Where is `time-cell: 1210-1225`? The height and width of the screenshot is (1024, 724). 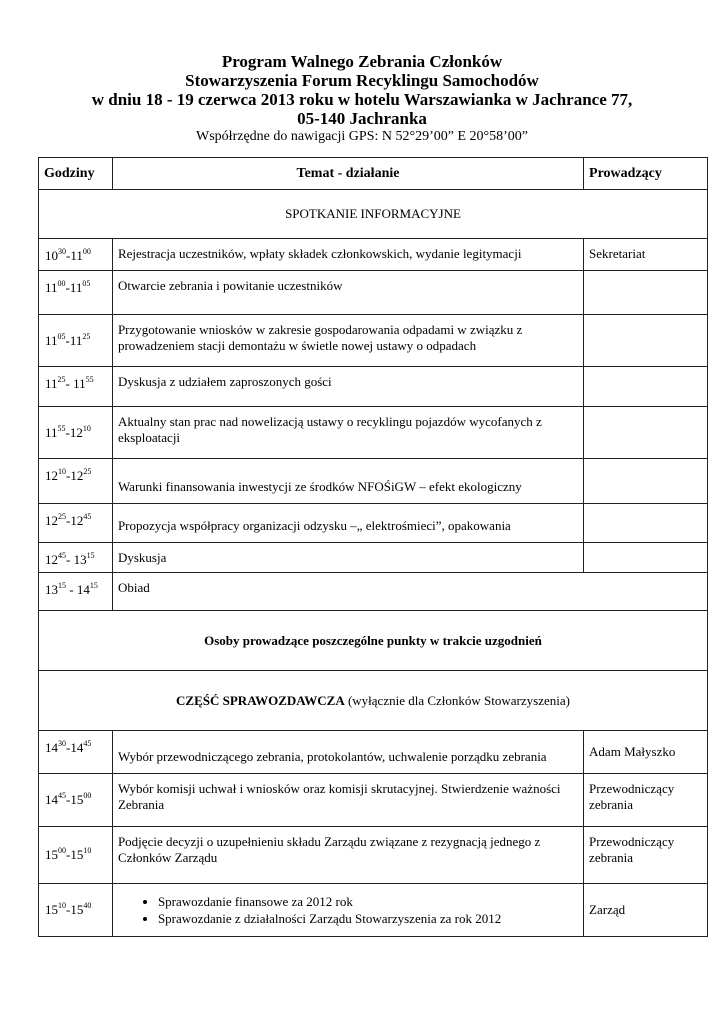
time-cell: 1210-1225 is located at coordinates (75, 481).